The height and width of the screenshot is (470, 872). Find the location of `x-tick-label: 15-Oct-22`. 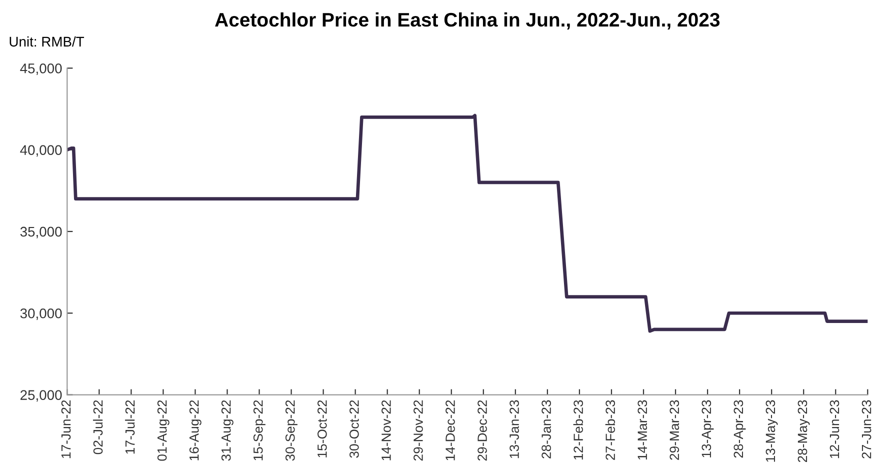

x-tick-label: 15-Oct-22 is located at coordinates (322, 429).